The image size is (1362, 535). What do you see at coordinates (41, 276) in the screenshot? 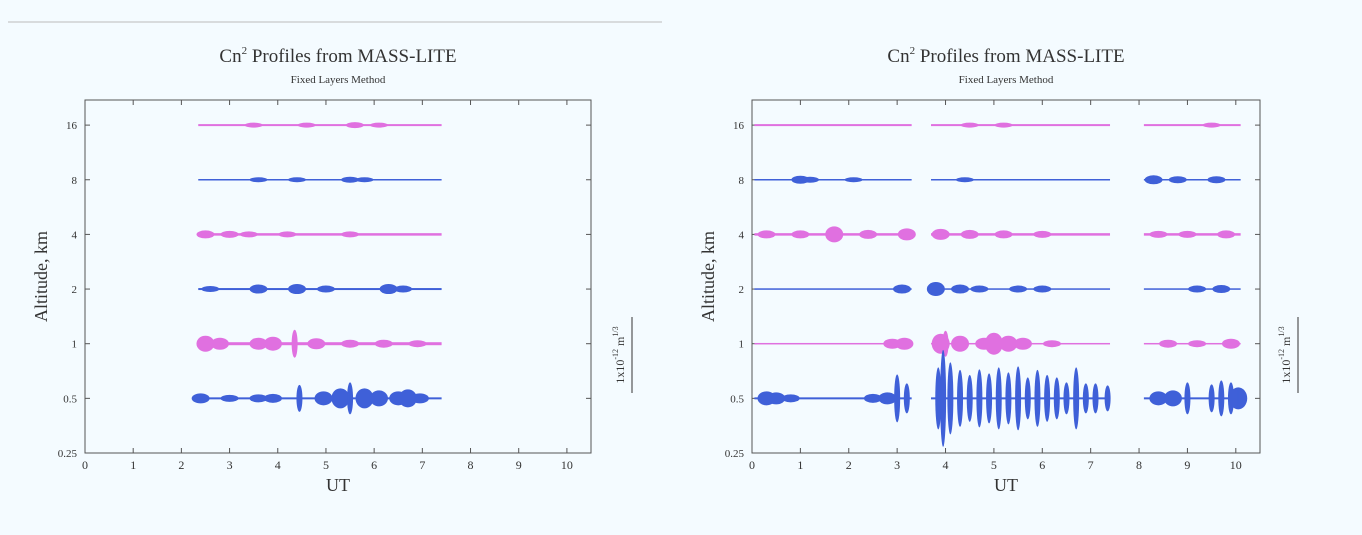
I see `y-axis-label: Altitude, km` at bounding box center [41, 276].